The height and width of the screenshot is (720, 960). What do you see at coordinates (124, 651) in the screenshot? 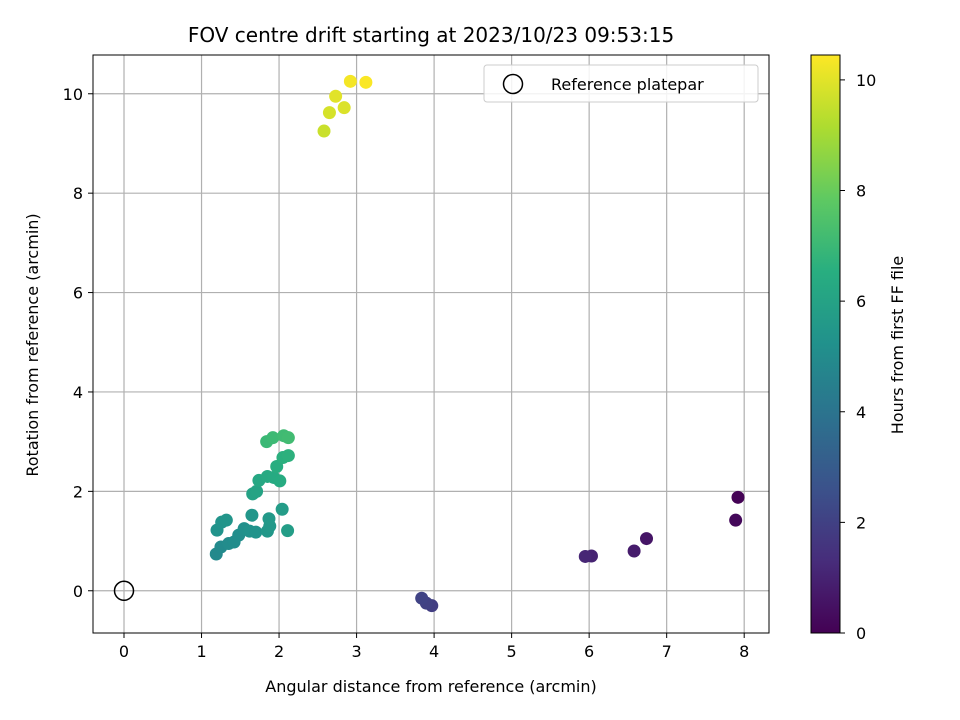
I see `x-tick-label: 0` at bounding box center [124, 651].